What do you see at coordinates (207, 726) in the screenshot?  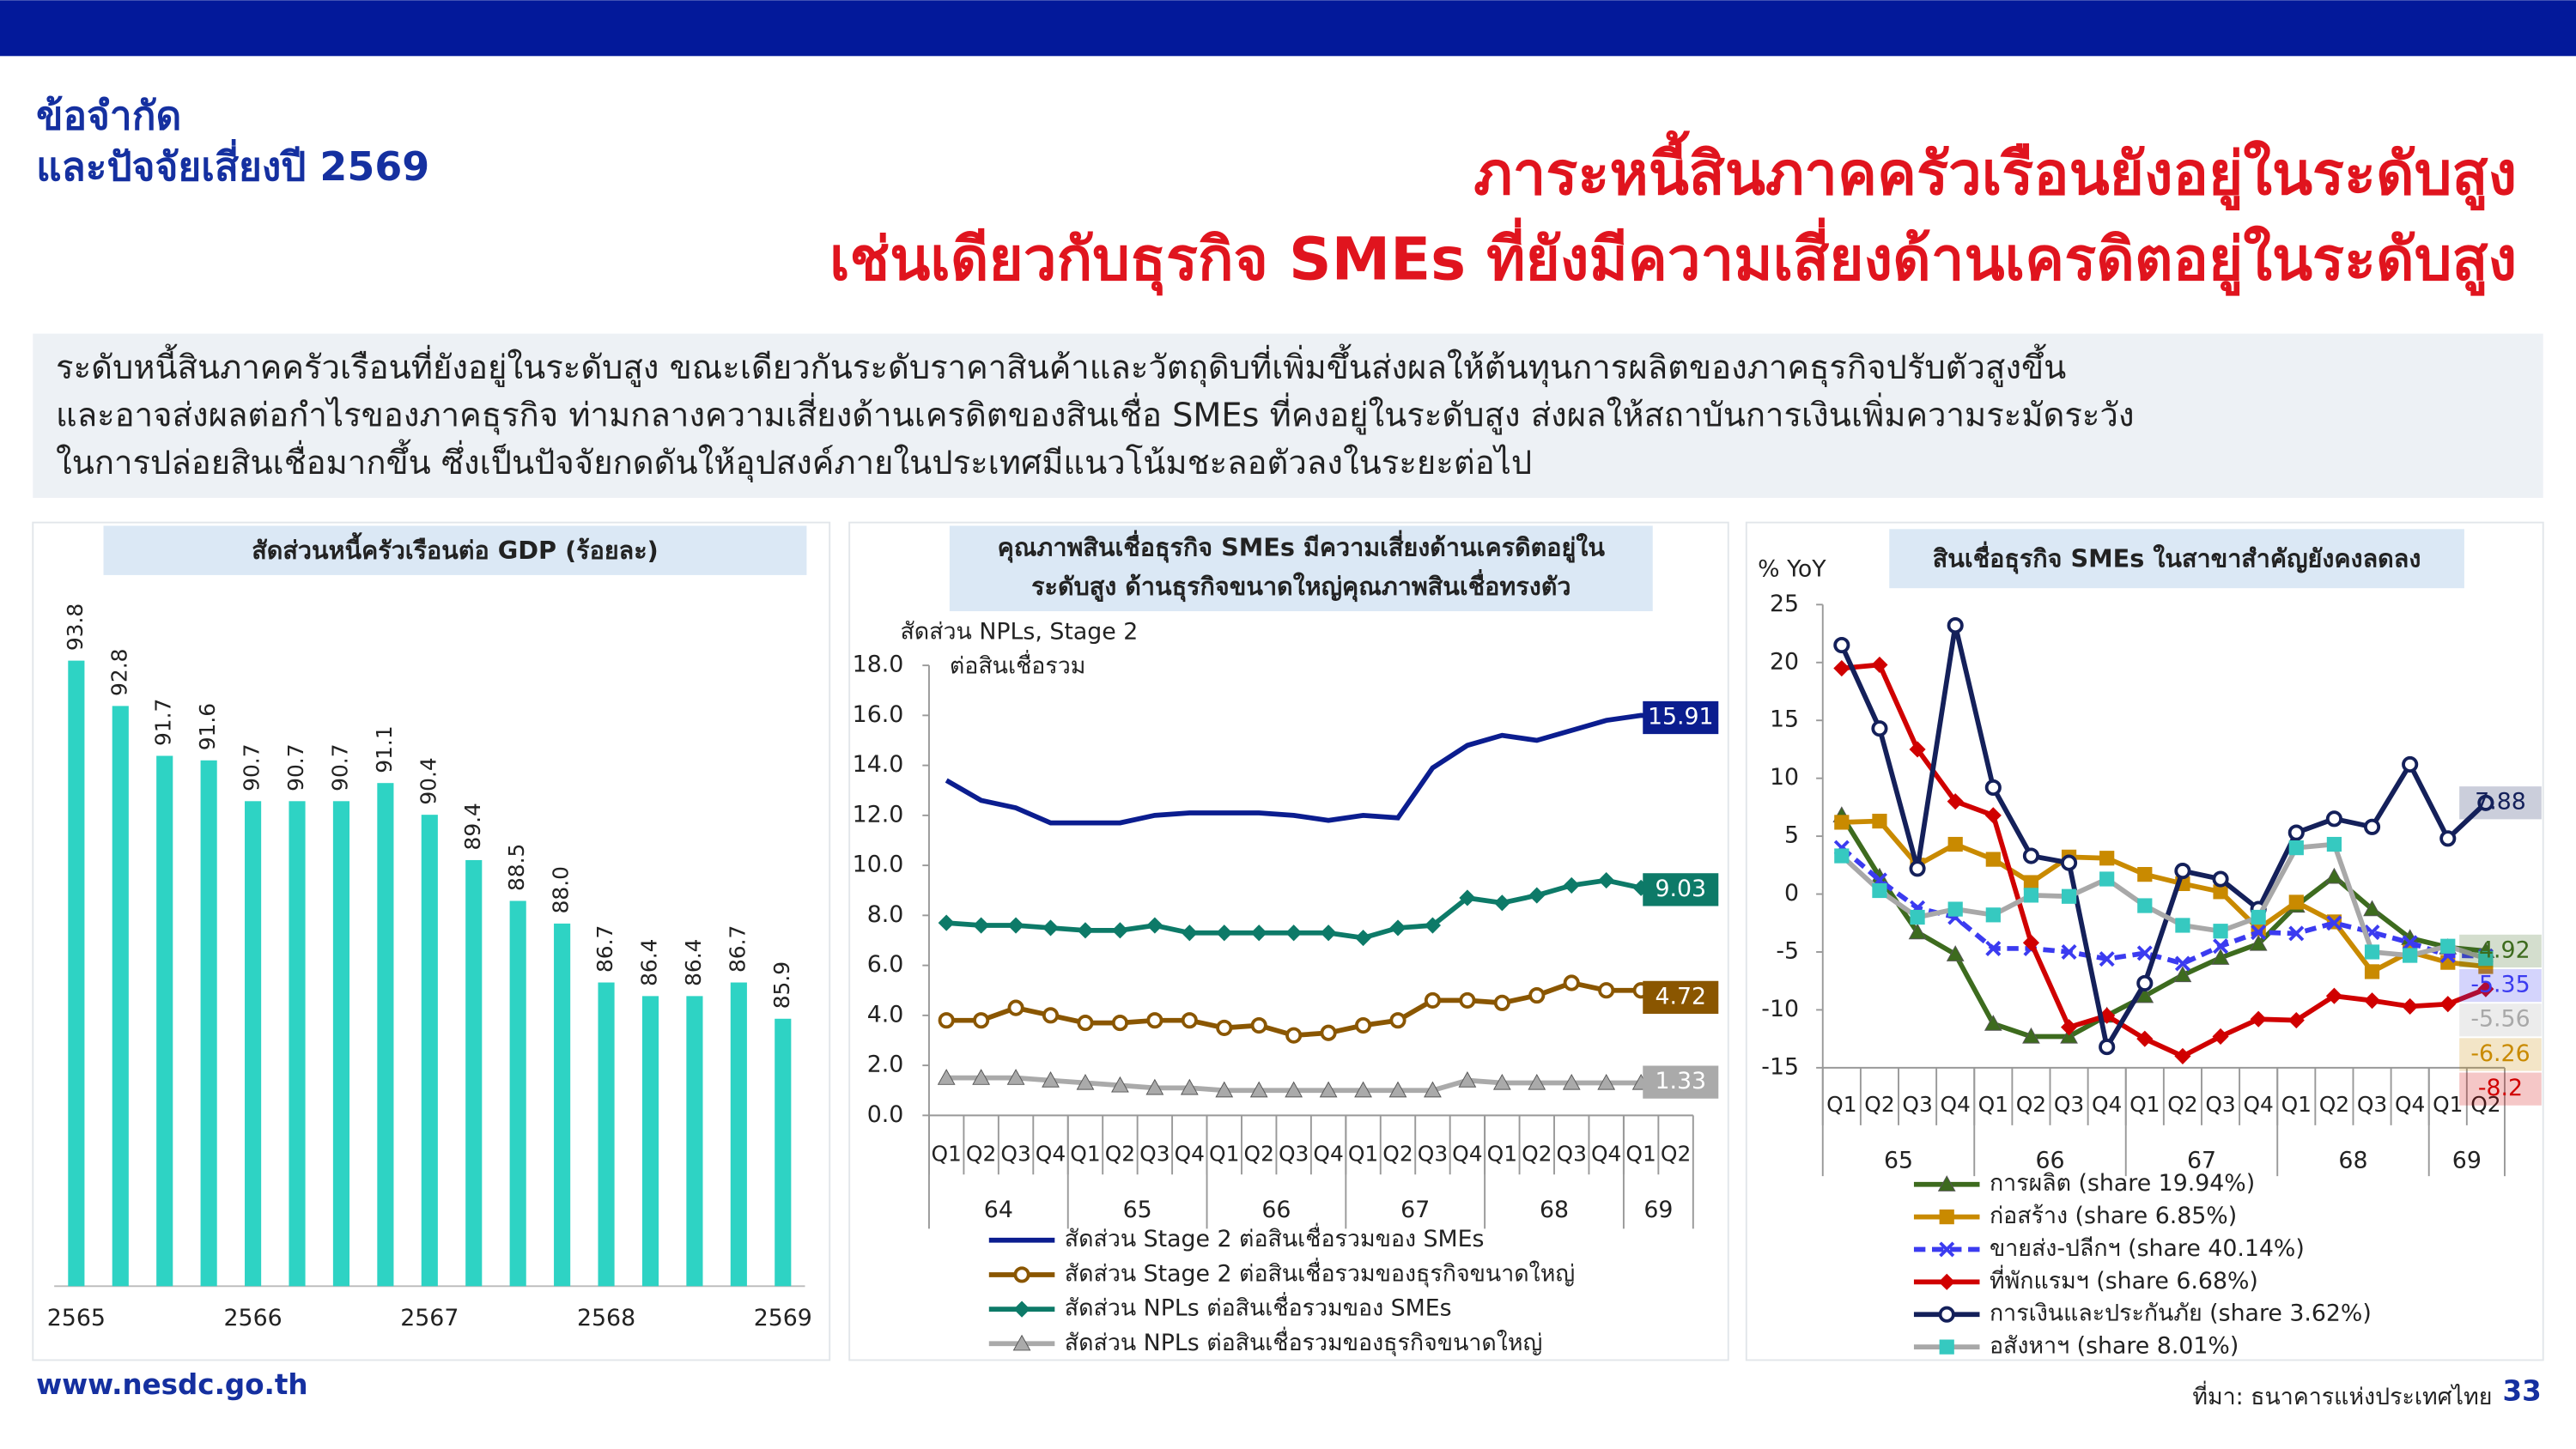 I see `value-label: 91.6` at bounding box center [207, 726].